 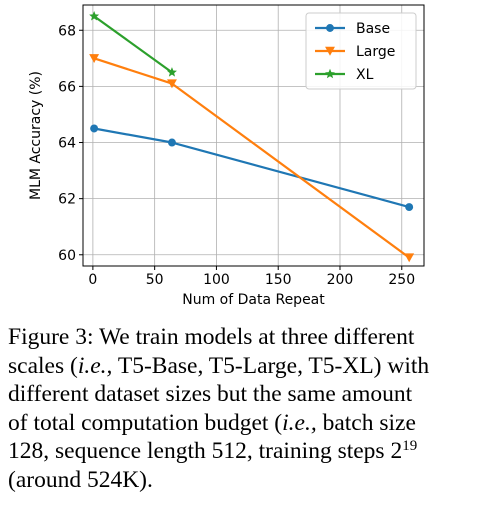 I want to click on legend-label: Base, so click(x=373, y=29).